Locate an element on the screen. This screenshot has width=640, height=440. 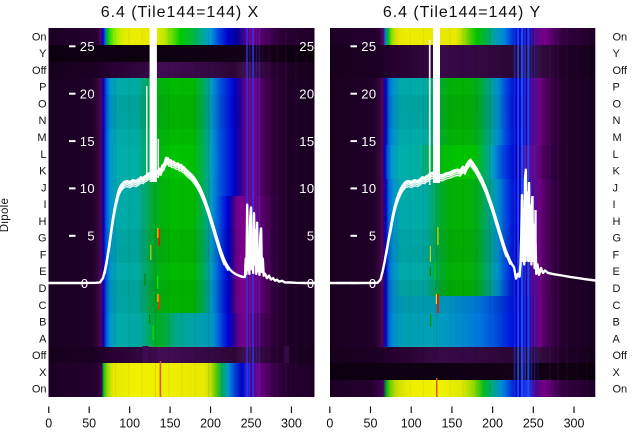
svg-text: Dipole is located at coordinates (5, 215).